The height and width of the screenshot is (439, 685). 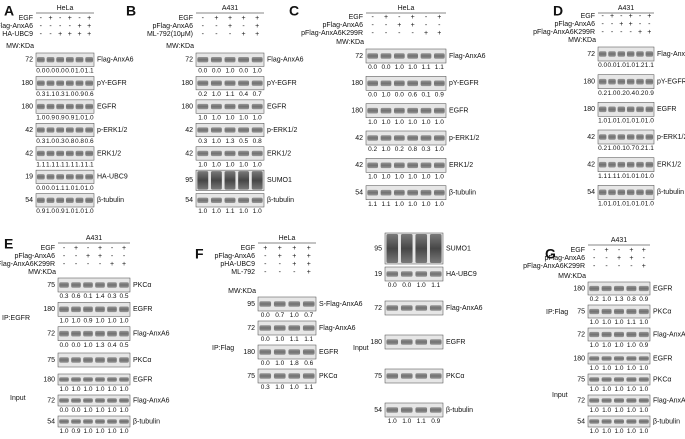 What do you see at coordinates (27, 264) in the screenshot?
I see `treatment-name: pFlag-AnxA6K299R` at bounding box center [27, 264].